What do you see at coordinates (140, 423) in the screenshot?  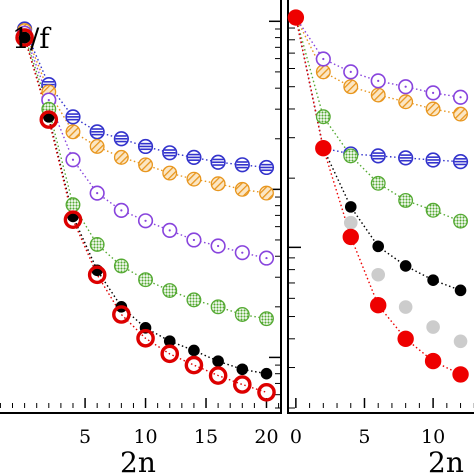 I see `left-x-ticks: 5 10 15 20` at bounding box center [140, 423].